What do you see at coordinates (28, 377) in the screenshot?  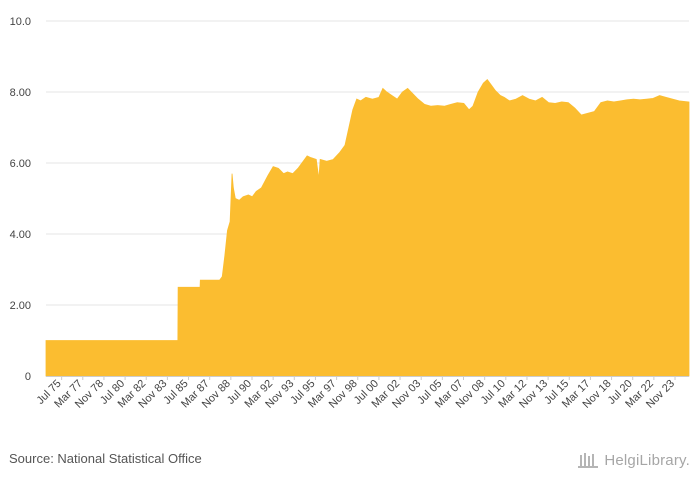 I see `y-tick-label: 0` at bounding box center [28, 377].